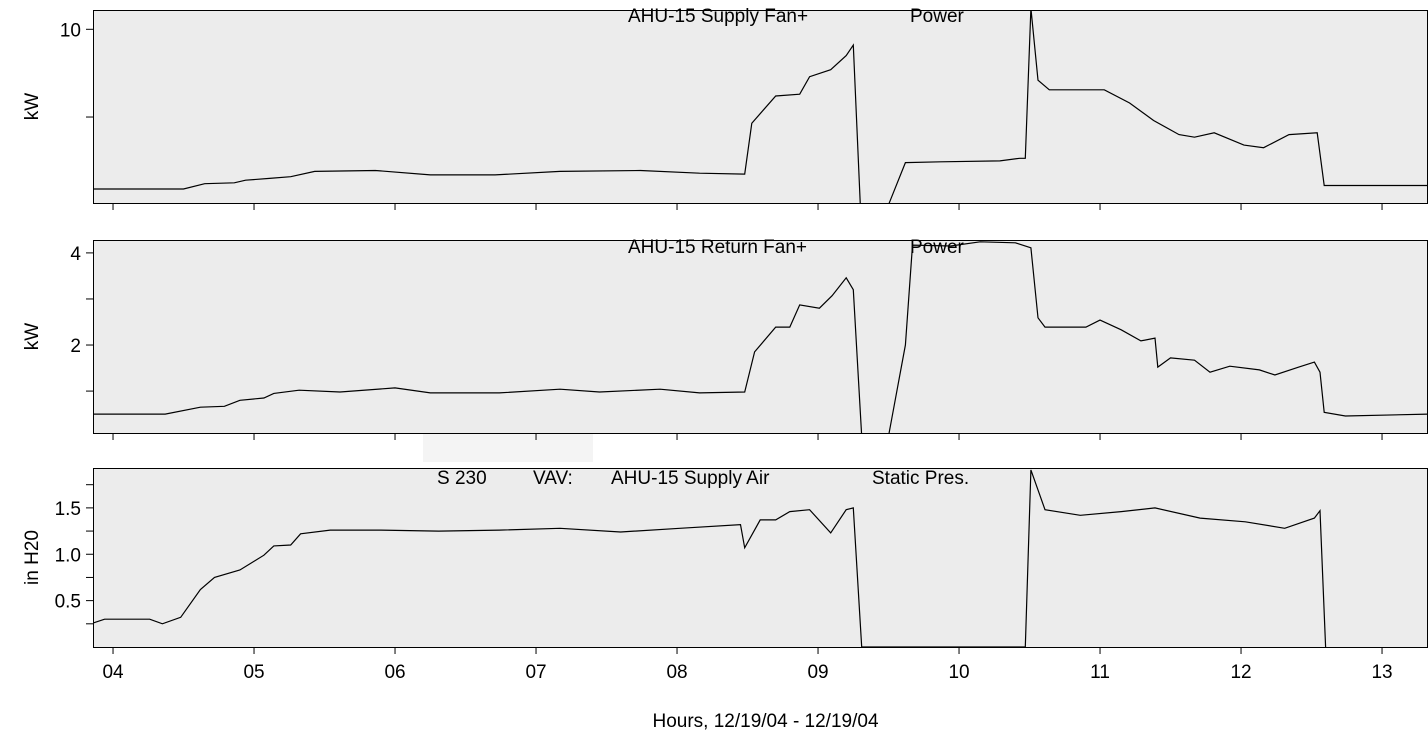 The image size is (1428, 735). I want to click on panel-title: AHU-15 Supply Air, so click(690, 478).